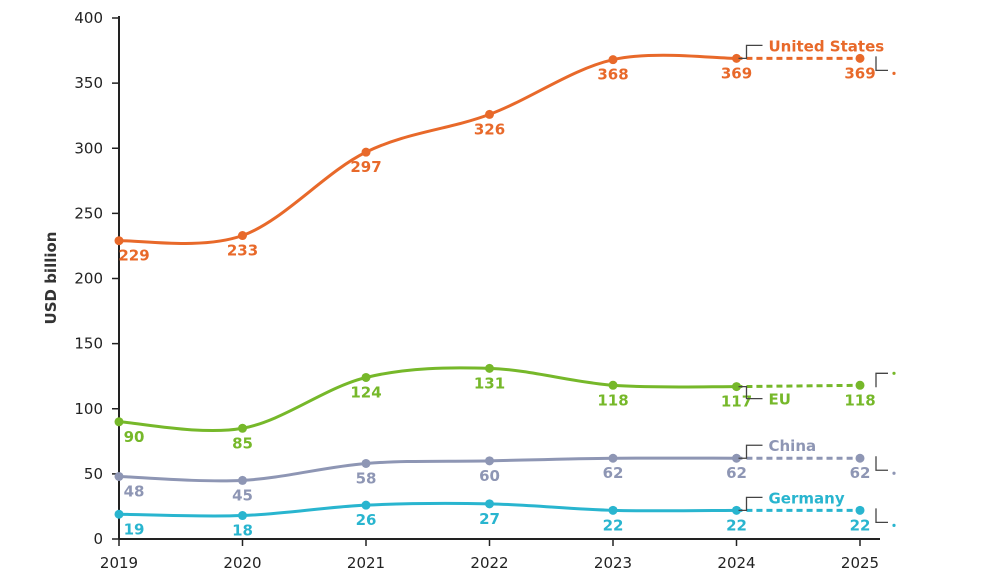  Describe the element at coordinates (242, 531) in the screenshot. I see `data-label: 18` at that location.